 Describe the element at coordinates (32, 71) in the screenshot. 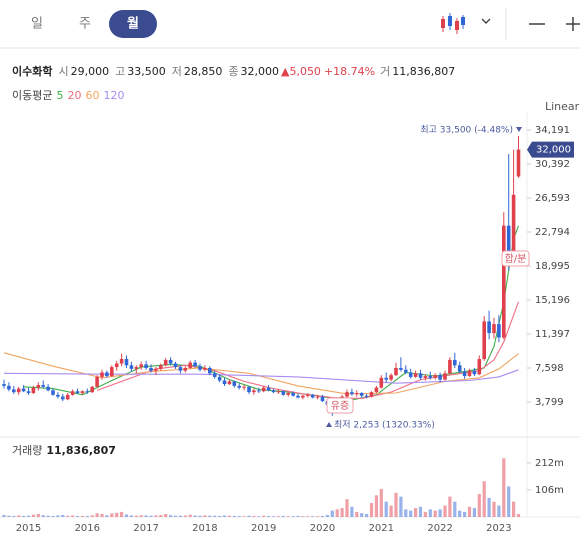

I see `stock-name: 이수화학` at that location.